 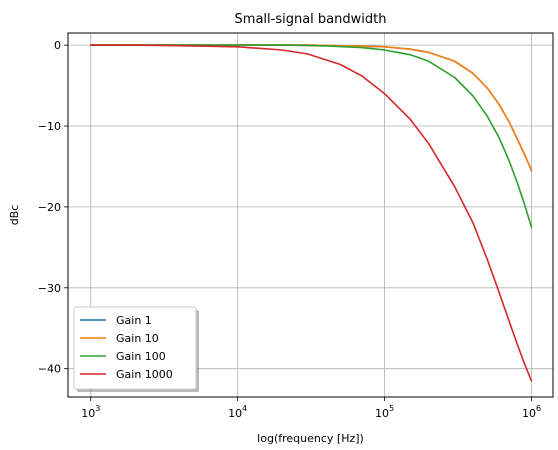 I want to click on x-tick-label: 10³, so click(x=90, y=412).